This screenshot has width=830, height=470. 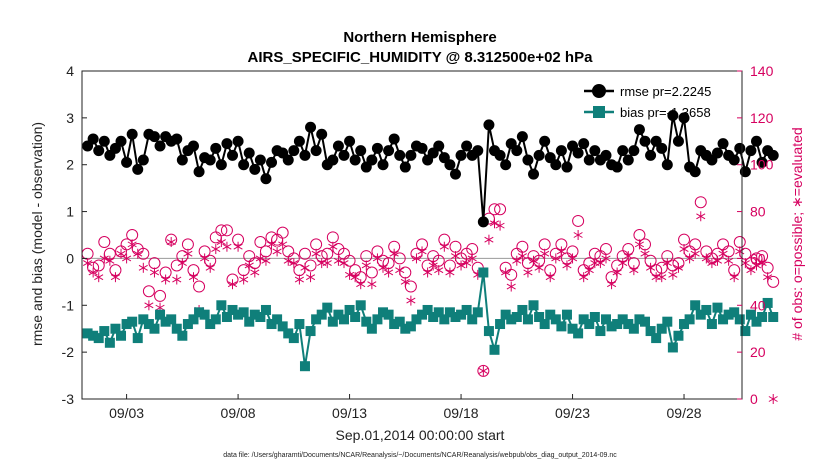 I want to click on y-tick-label: -2, so click(x=68, y=352).